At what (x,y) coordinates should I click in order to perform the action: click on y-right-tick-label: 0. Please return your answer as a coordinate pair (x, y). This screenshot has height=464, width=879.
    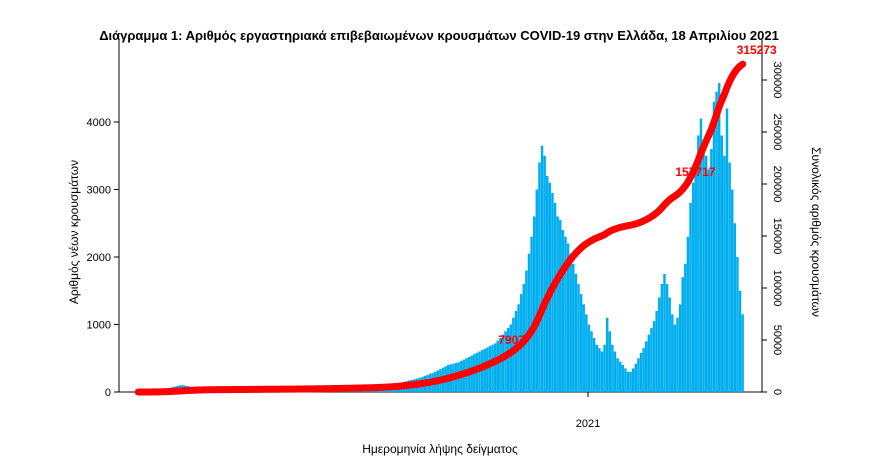
    Looking at the image, I should click on (777, 392).